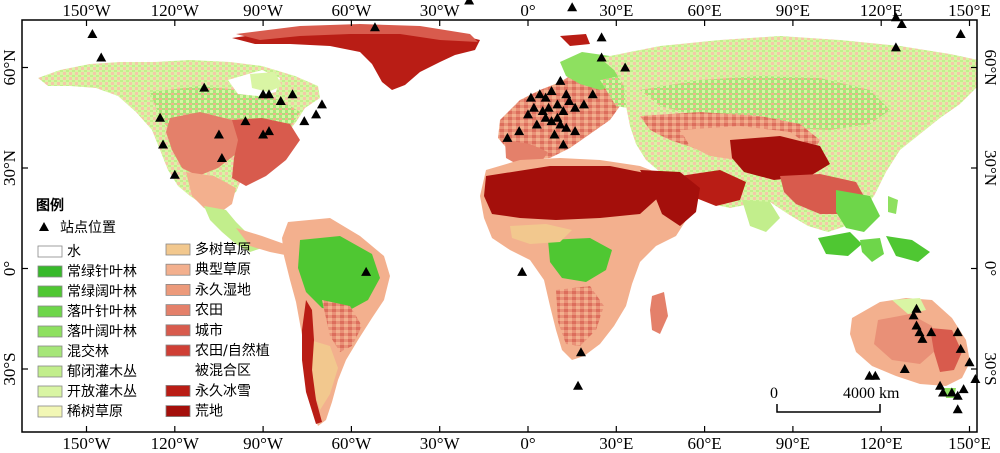 The image size is (1000, 453). What do you see at coordinates (9, 268) in the screenshot?
I see `latitude-label-left: 0°` at bounding box center [9, 268].